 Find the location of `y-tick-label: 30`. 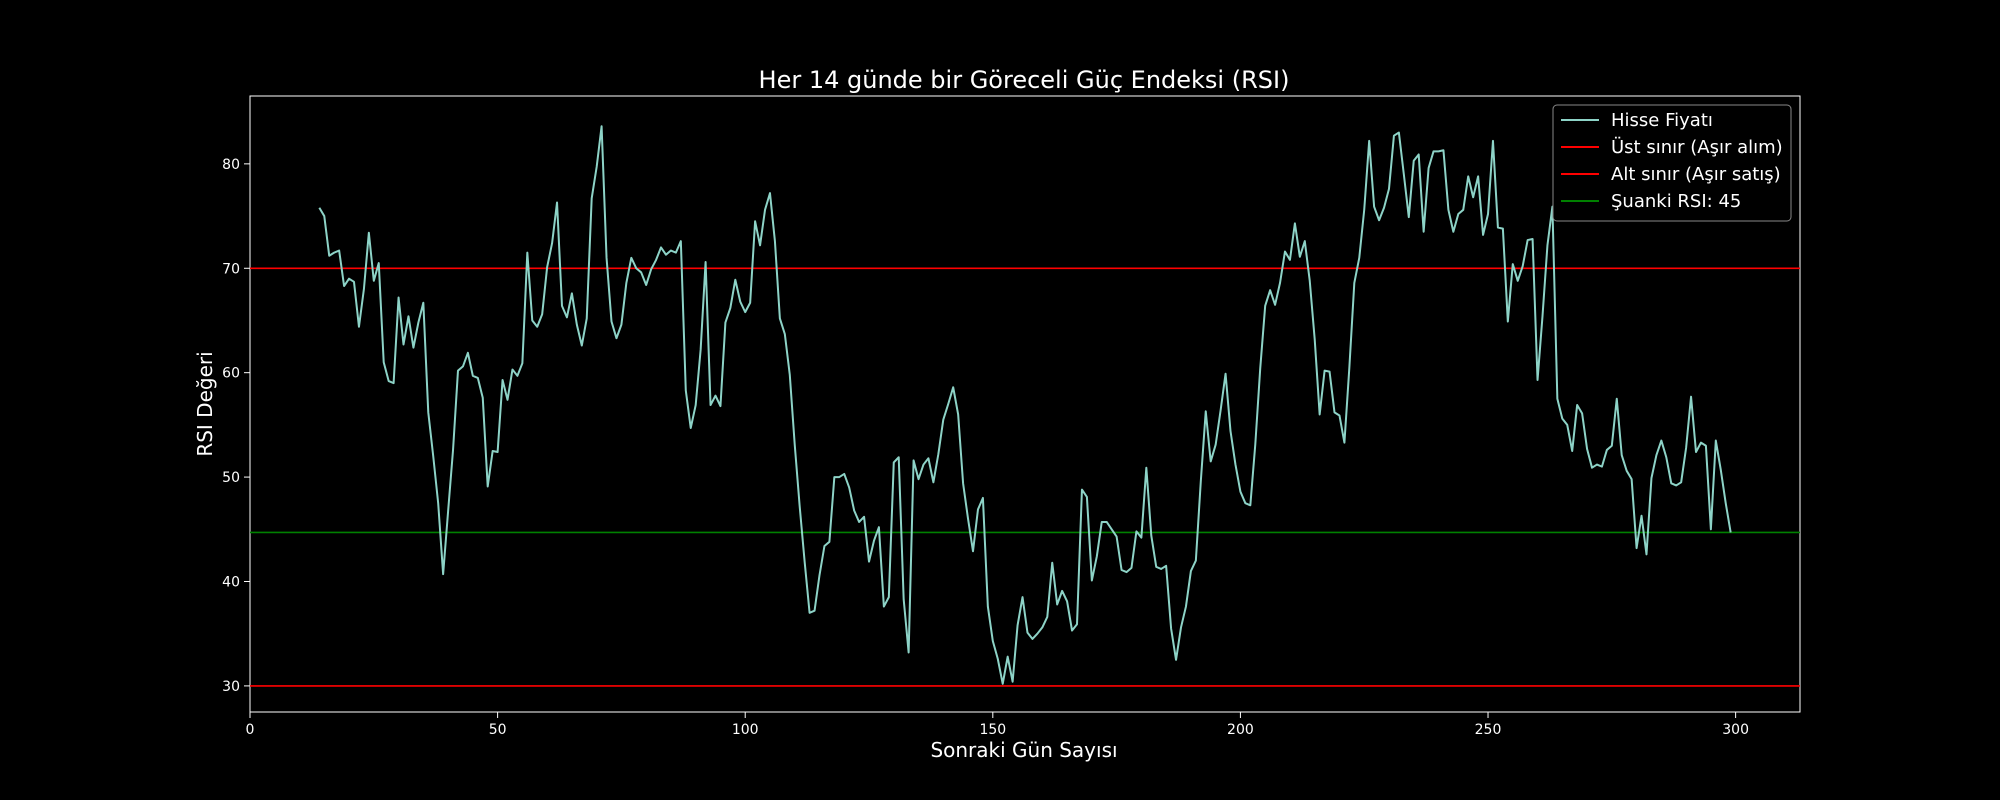

y-tick-label: 30 is located at coordinates (231, 687).